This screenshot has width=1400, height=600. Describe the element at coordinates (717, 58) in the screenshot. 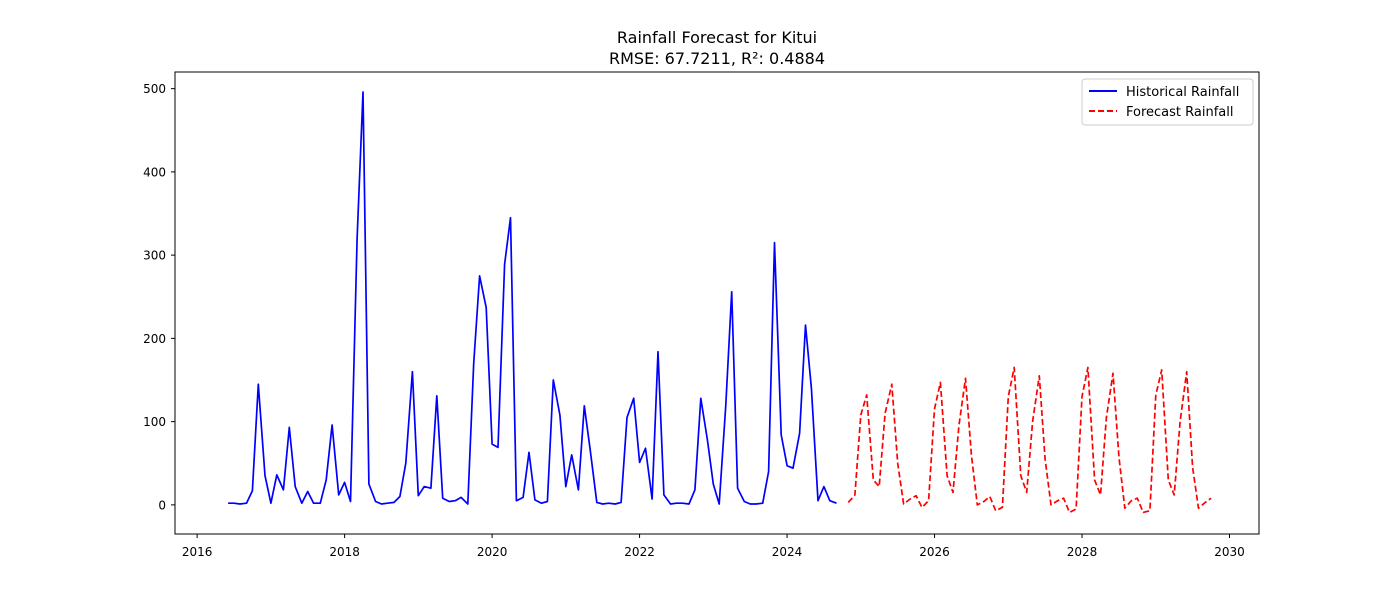

I see `chart-subtitle: RMSE: 67.7211, R²: 0.4884` at that location.